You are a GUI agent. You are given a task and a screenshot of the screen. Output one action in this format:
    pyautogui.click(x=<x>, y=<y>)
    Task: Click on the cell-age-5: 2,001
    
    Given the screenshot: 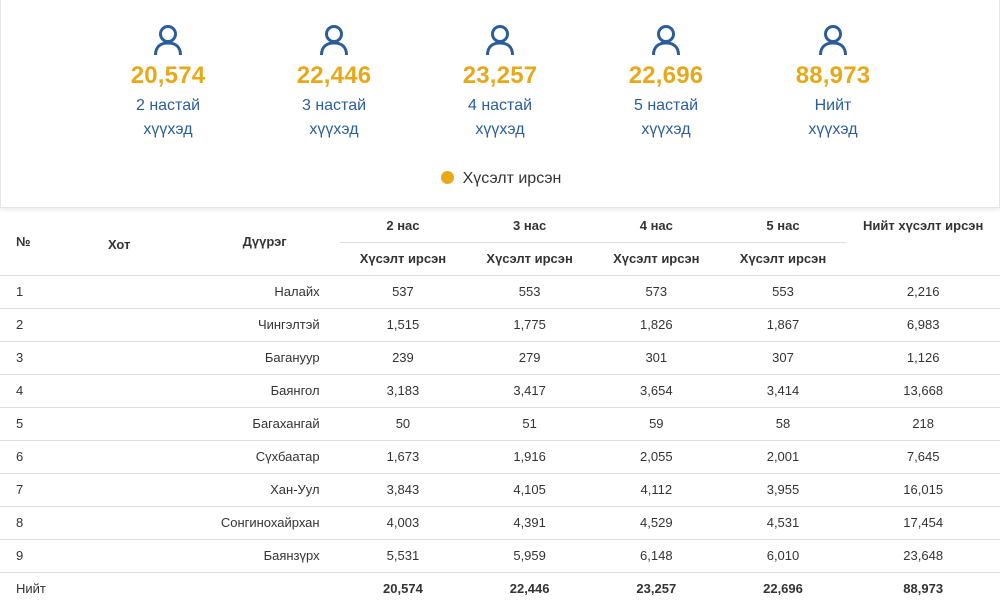 What is the action you would take?
    pyautogui.click(x=783, y=456)
    